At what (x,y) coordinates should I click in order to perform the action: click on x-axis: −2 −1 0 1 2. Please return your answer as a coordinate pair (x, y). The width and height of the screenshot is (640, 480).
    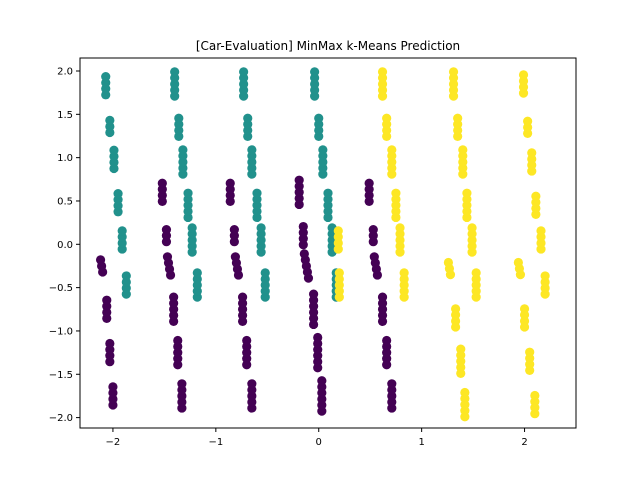
    Looking at the image, I should click on (317, 438).